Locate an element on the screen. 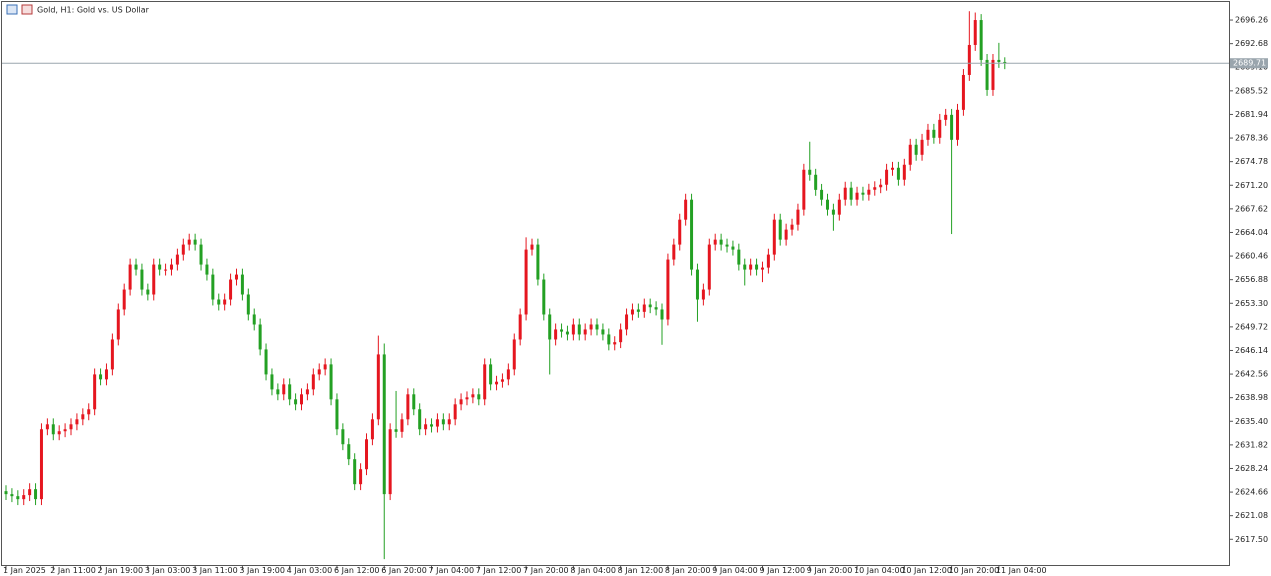  x-tick-label: 6 Jan 20:00 is located at coordinates (404, 570).